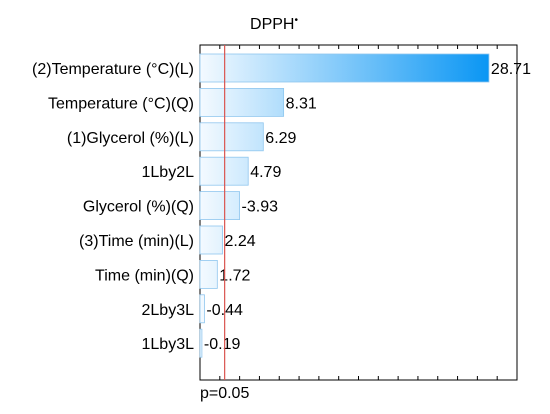 Image resolution: width=550 pixels, height=414 pixels. I want to click on value-label: 2.24, so click(240, 241).